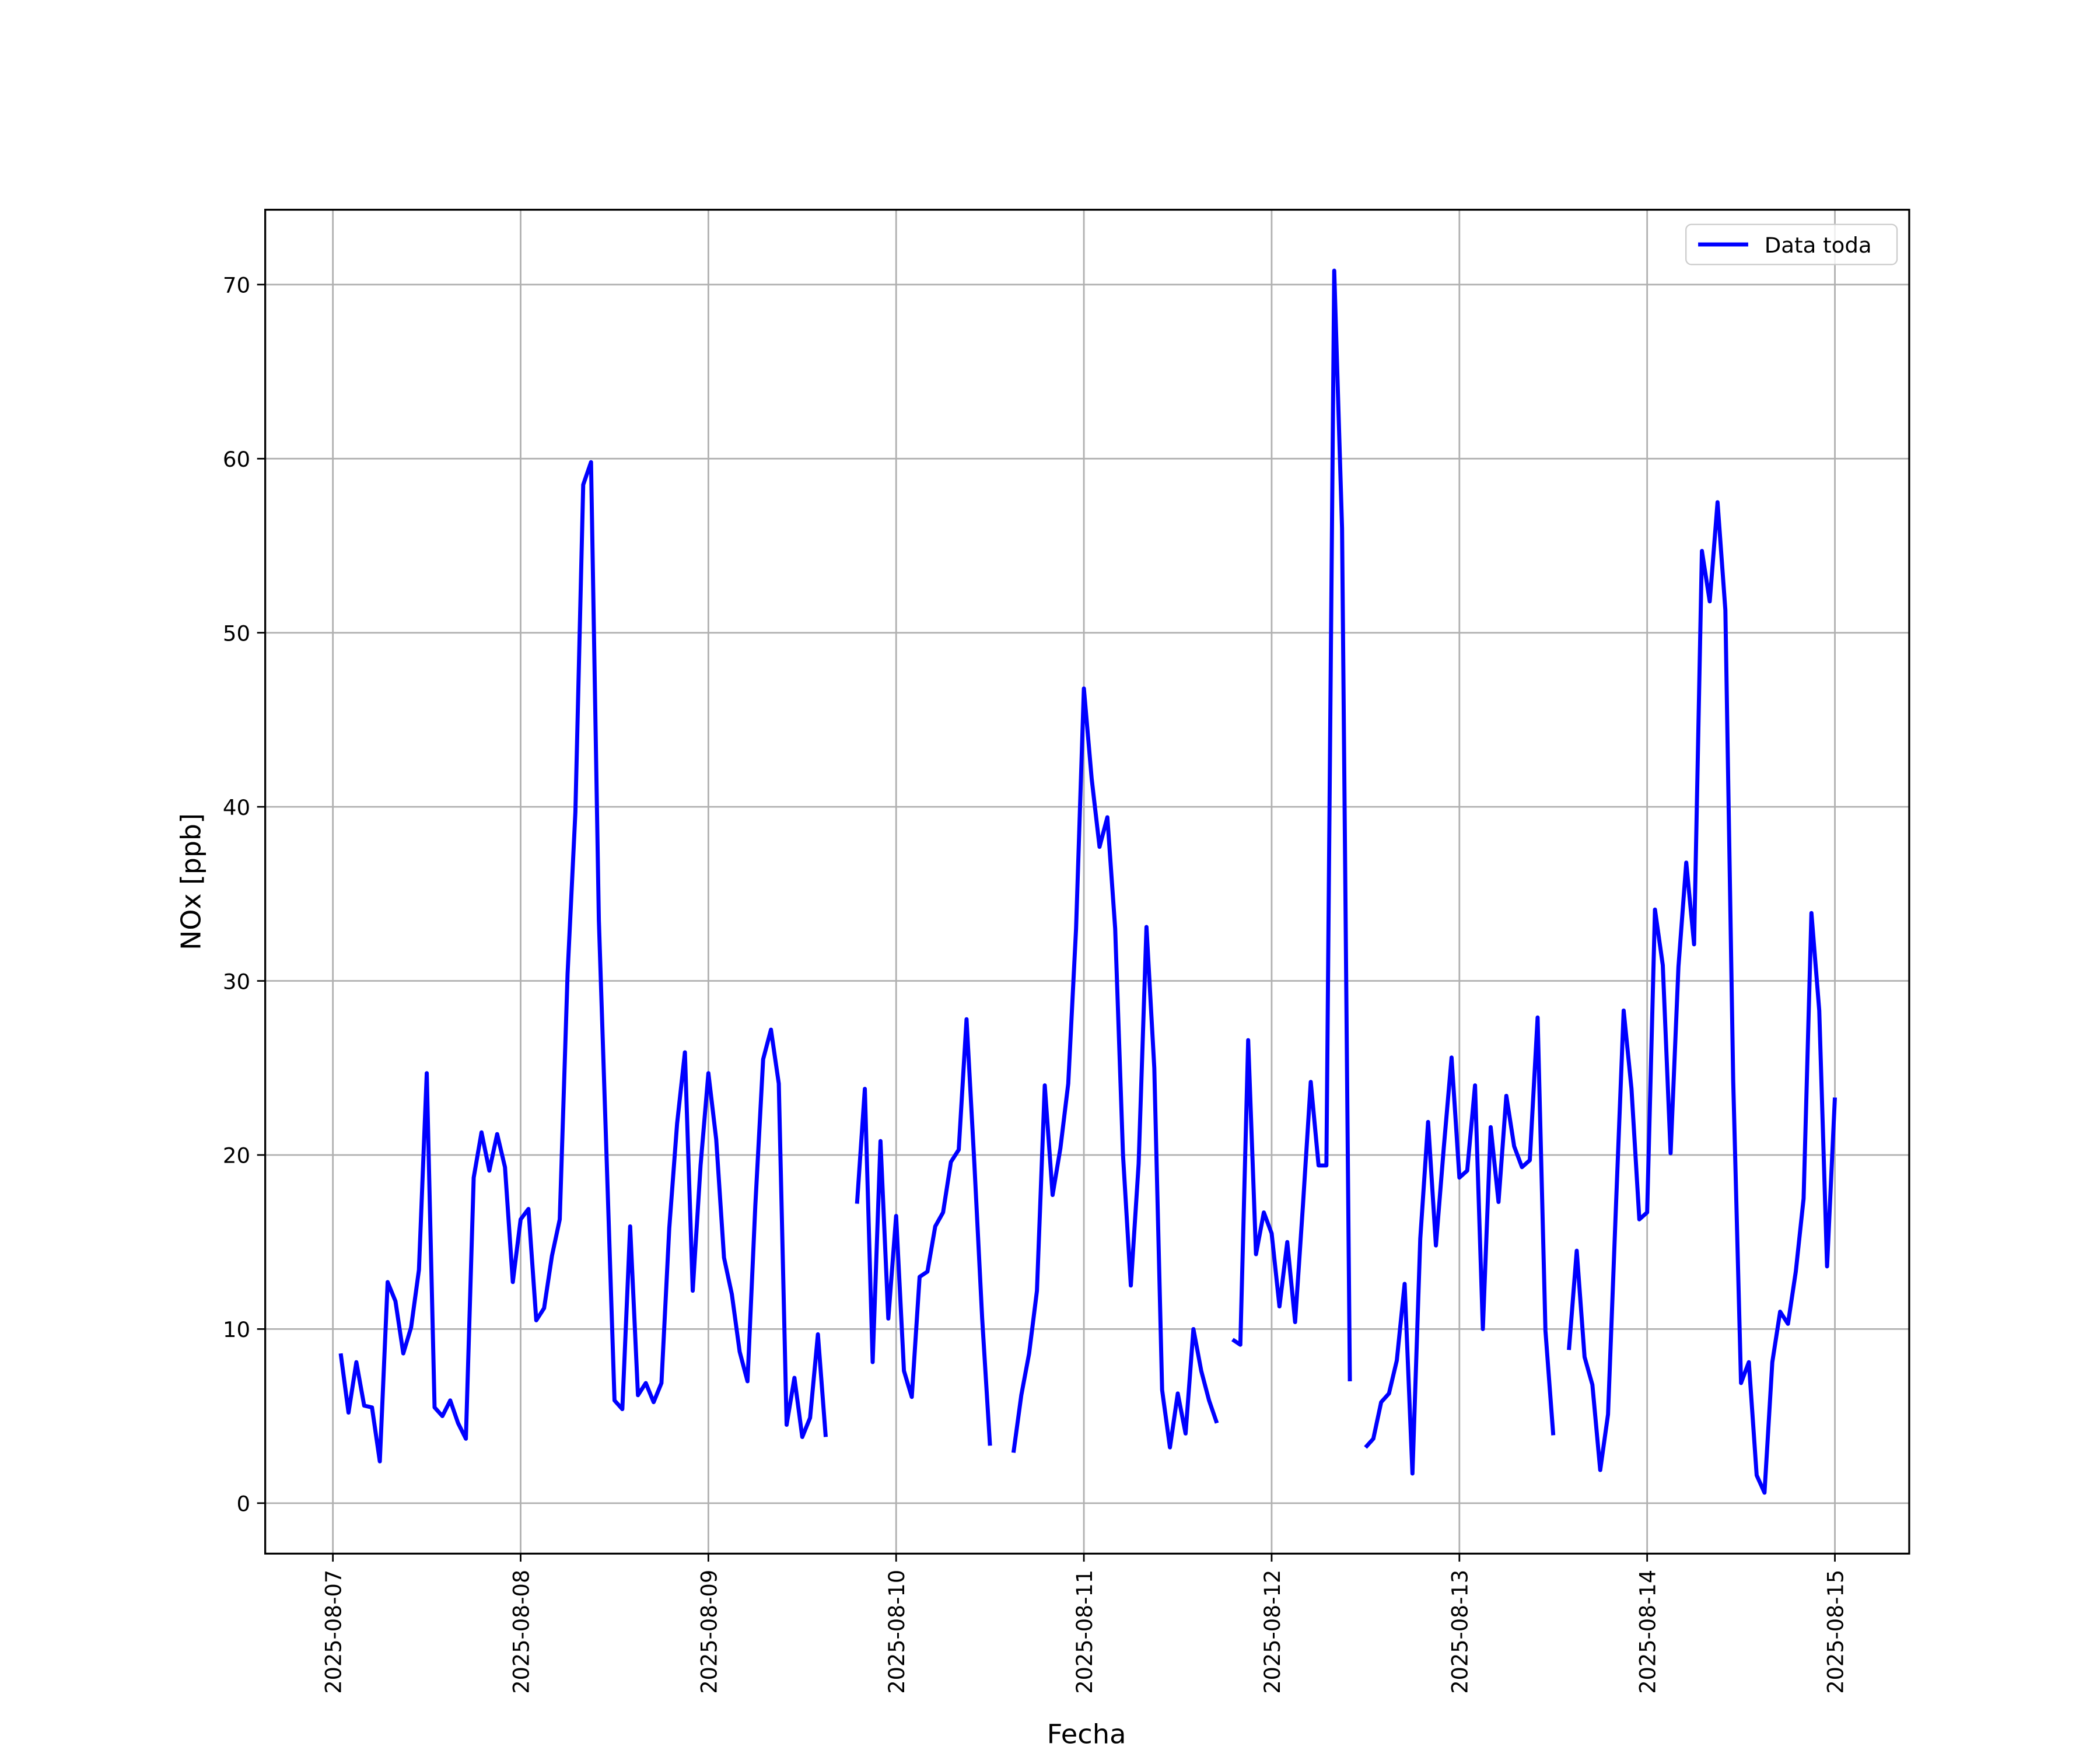 Image resolution: width=2100 pixels, height=1750 pixels. I want to click on y-tick-label: 40, so click(236, 807).